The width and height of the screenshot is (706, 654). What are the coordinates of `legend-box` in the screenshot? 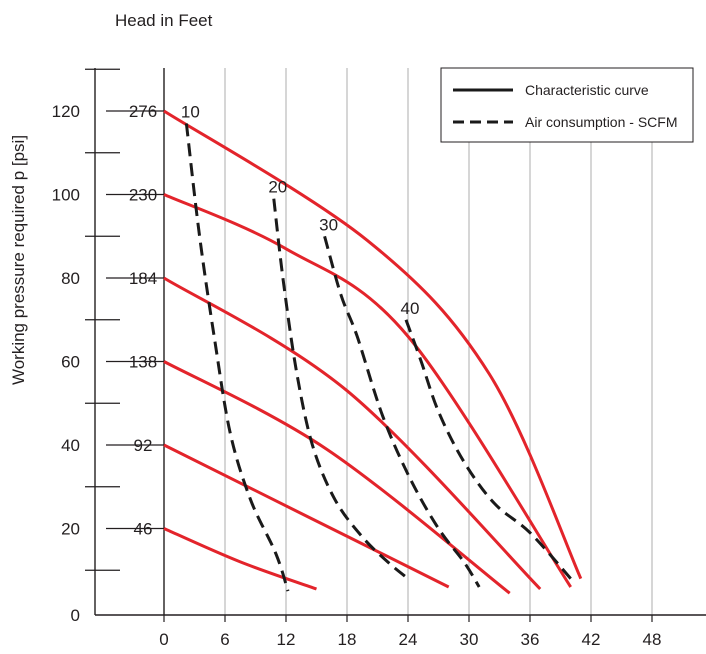 It's located at (567, 105).